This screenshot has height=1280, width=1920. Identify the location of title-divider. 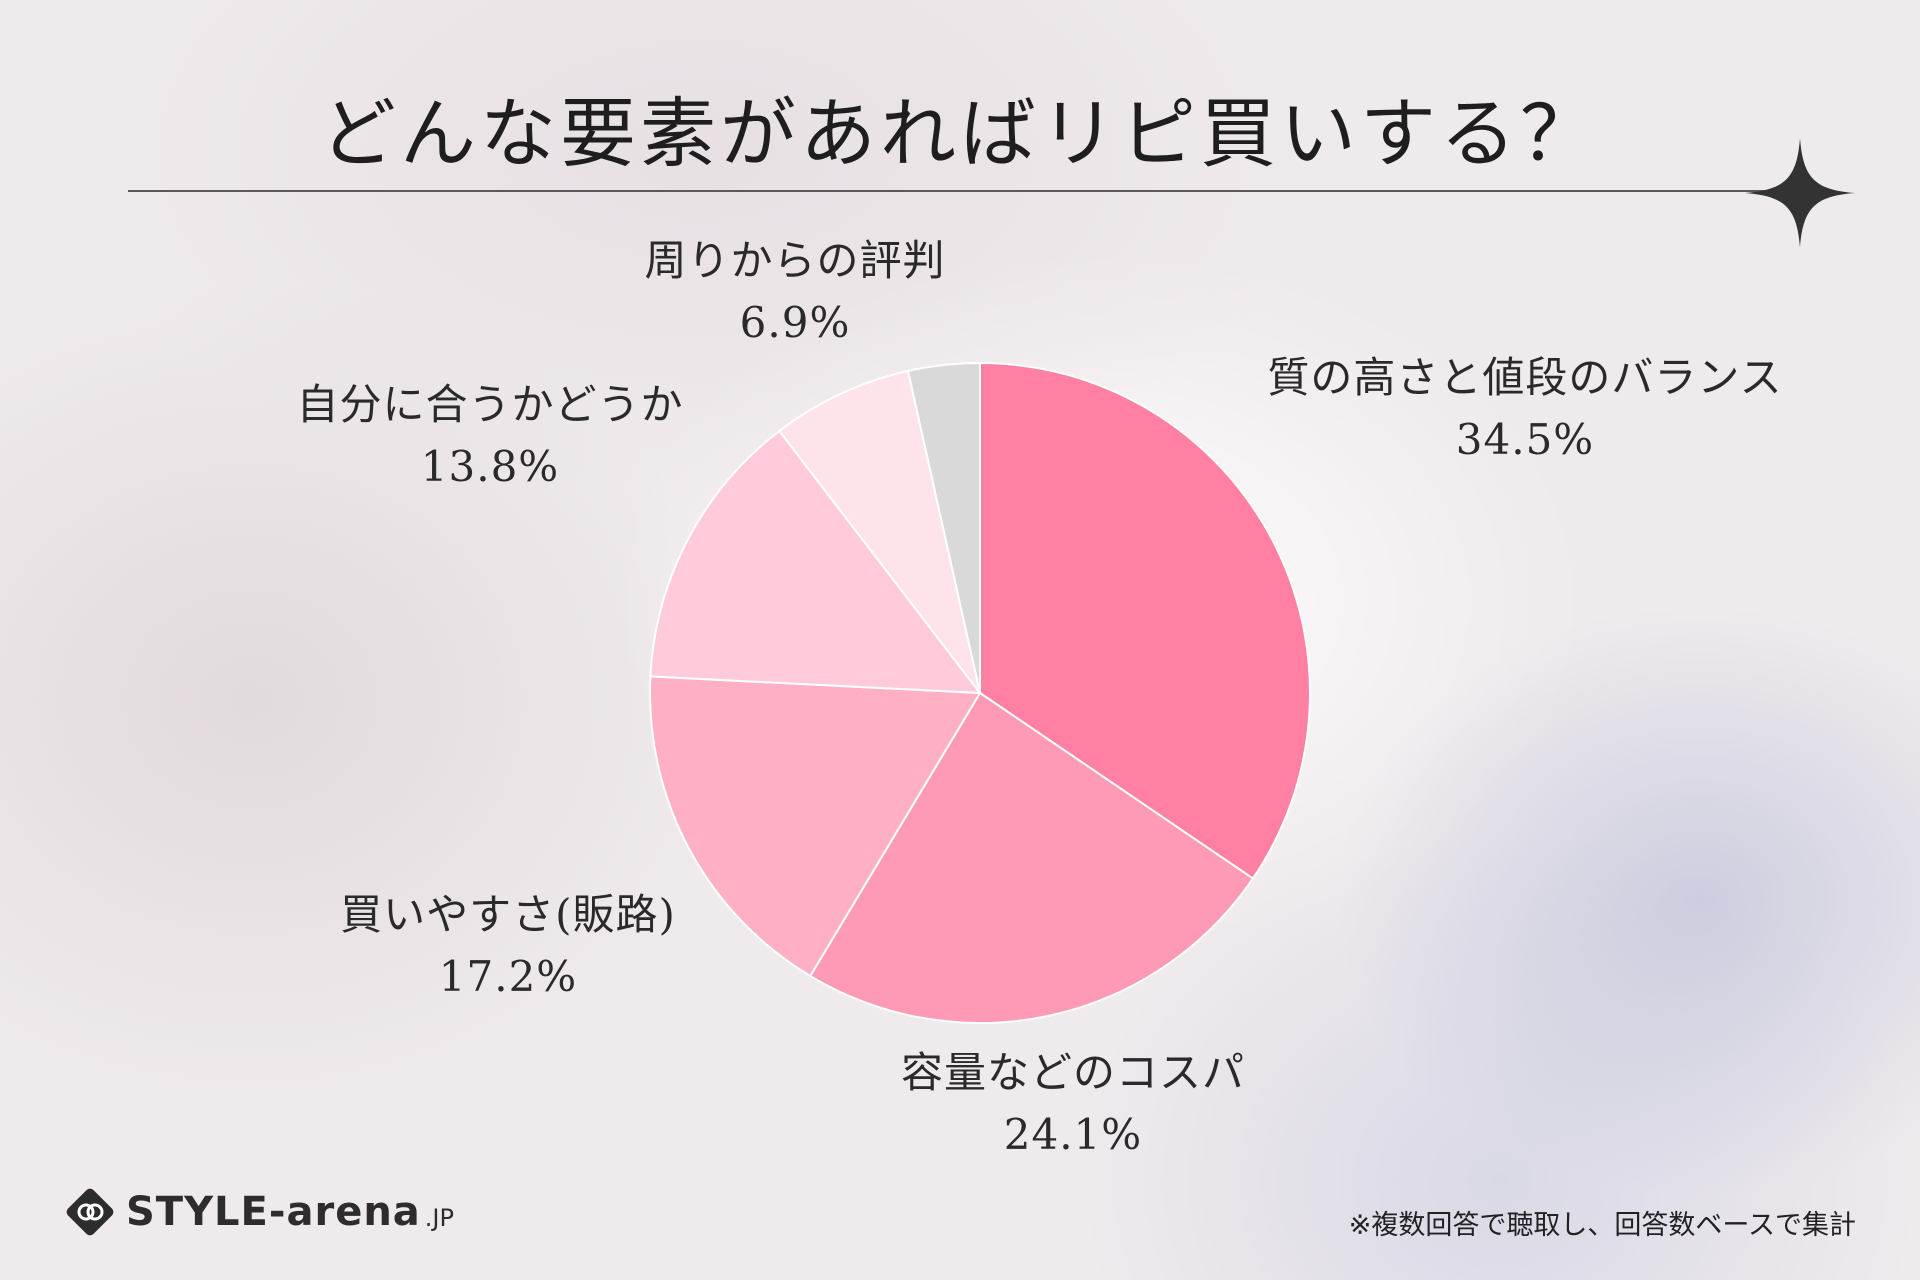
(963, 191).